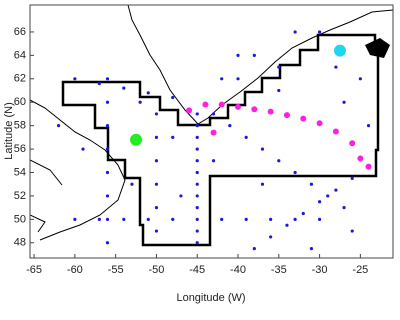 Image resolution: width=400 pixels, height=320 pixels. I want to click on x-tick-label: -35, so click(279, 270).